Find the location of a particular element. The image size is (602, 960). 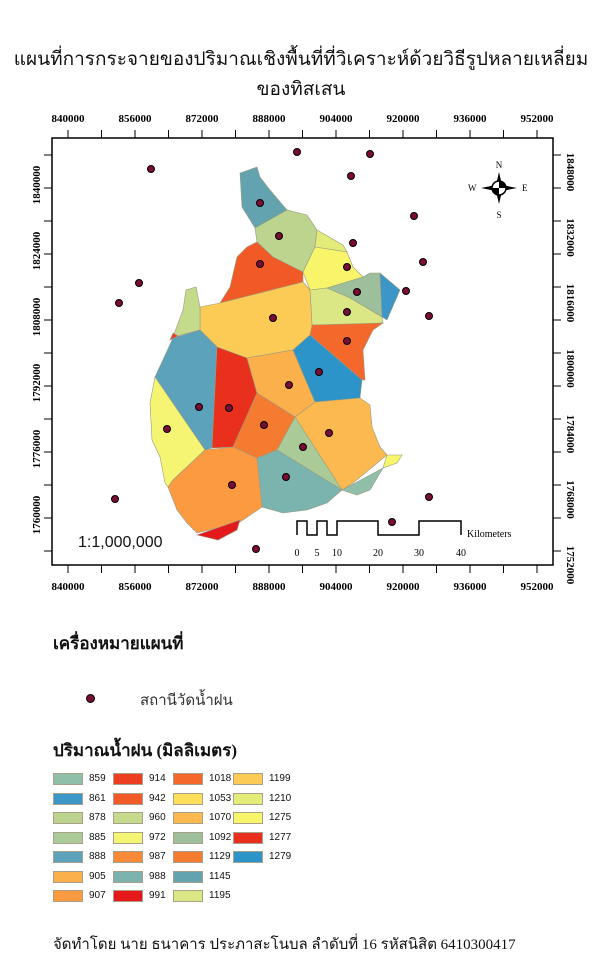

legend-value: 878 is located at coordinates (97, 817).